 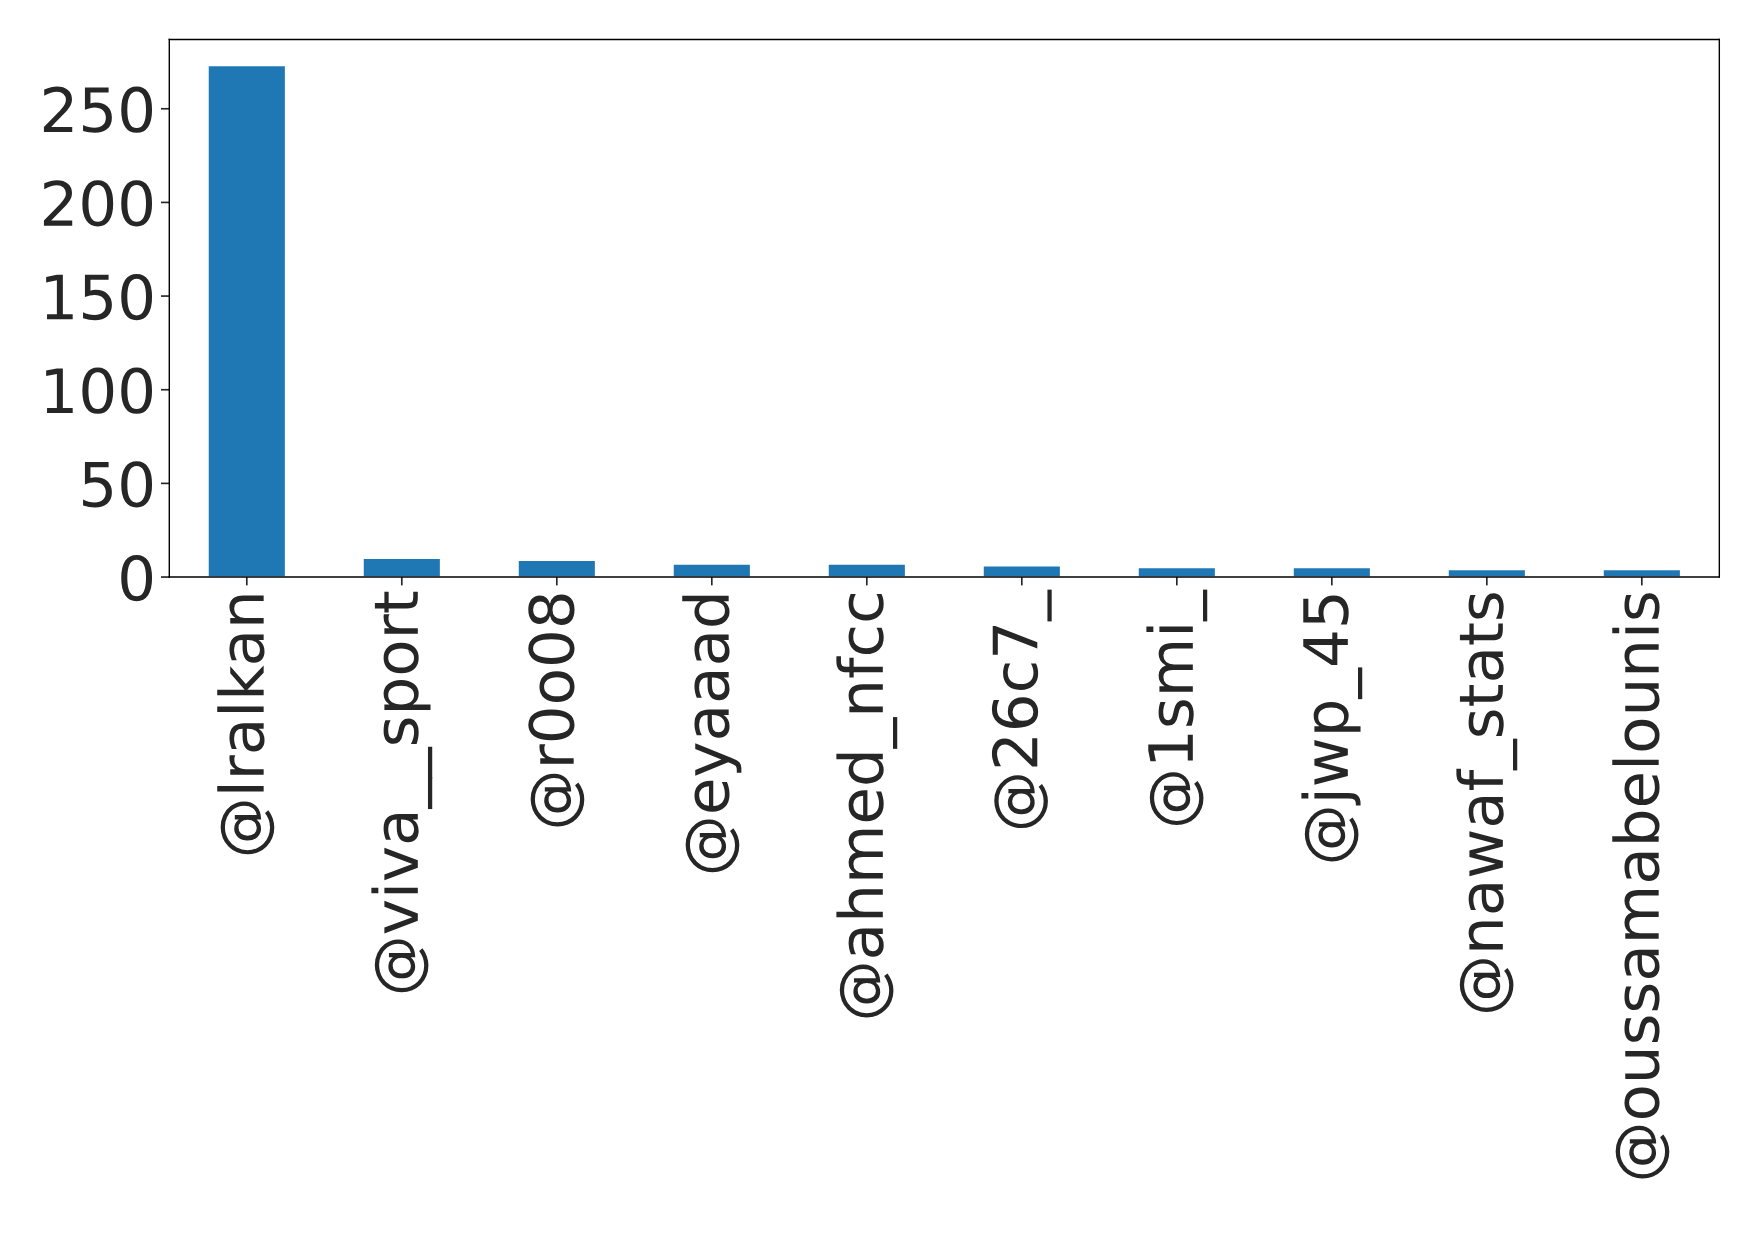 I want to click on x-tick-label: @jwp_45, so click(x=1332, y=728).